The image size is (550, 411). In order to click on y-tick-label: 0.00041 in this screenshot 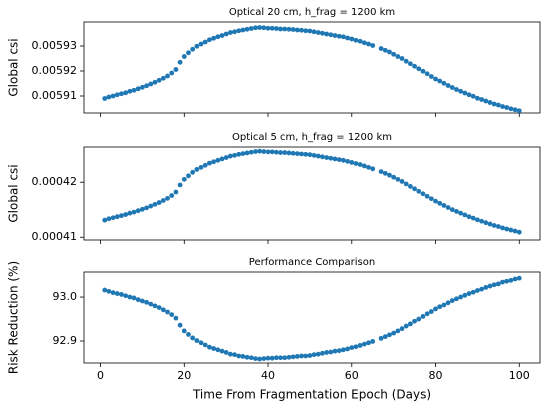, I will do `click(55, 236)`.